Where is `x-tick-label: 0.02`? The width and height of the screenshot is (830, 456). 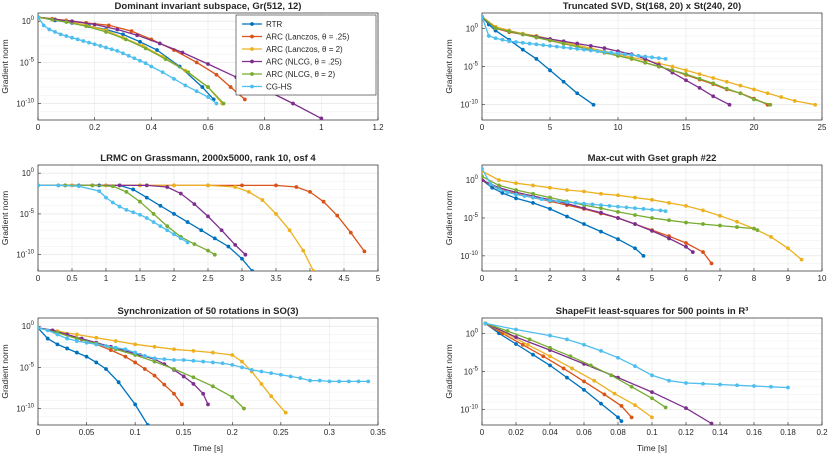
x-tick-label: 0.02 is located at coordinates (516, 432).